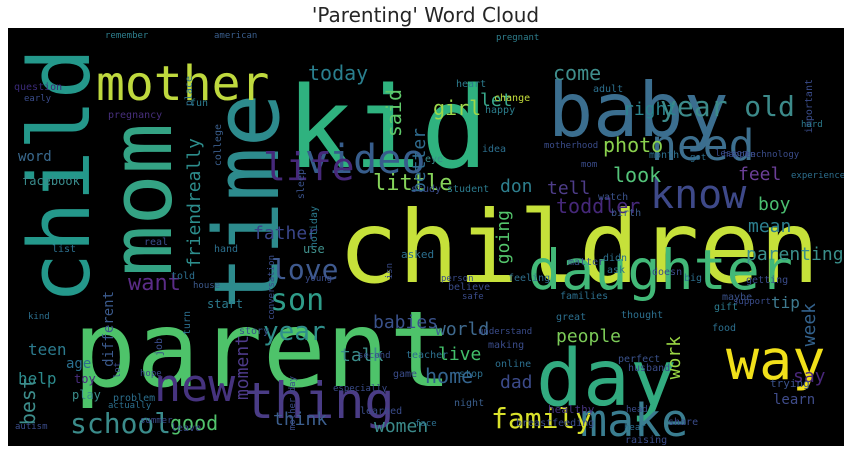 The image size is (851, 453). Describe the element at coordinates (360, 389) in the screenshot. I see `cloud-word: especially` at that location.